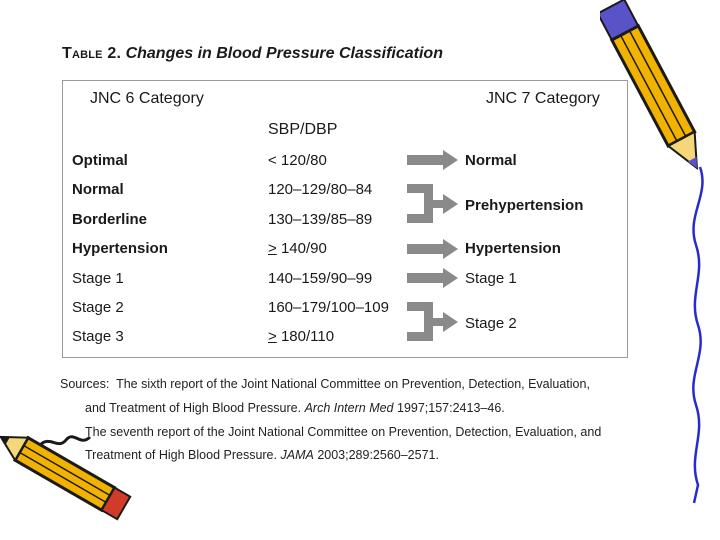 This screenshot has height=540, width=720. What do you see at coordinates (491, 160) in the screenshot?
I see `jnc7-category-normal: Normal` at bounding box center [491, 160].